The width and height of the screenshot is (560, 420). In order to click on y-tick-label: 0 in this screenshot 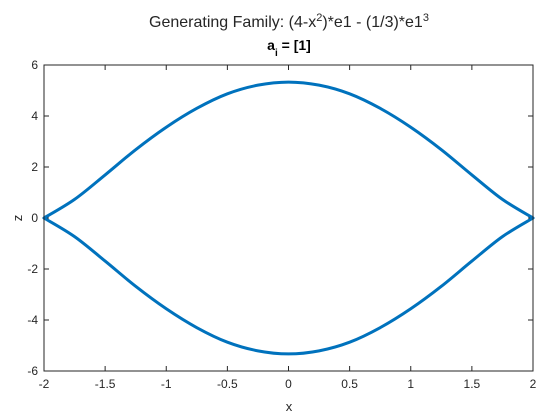, I will do `click(34, 218)`.